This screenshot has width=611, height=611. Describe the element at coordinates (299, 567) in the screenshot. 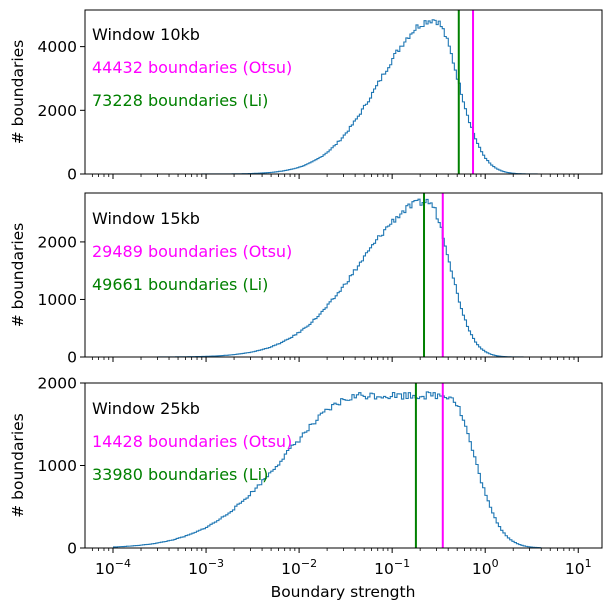

I see `x-tick-label: 10⁻²` at that location.